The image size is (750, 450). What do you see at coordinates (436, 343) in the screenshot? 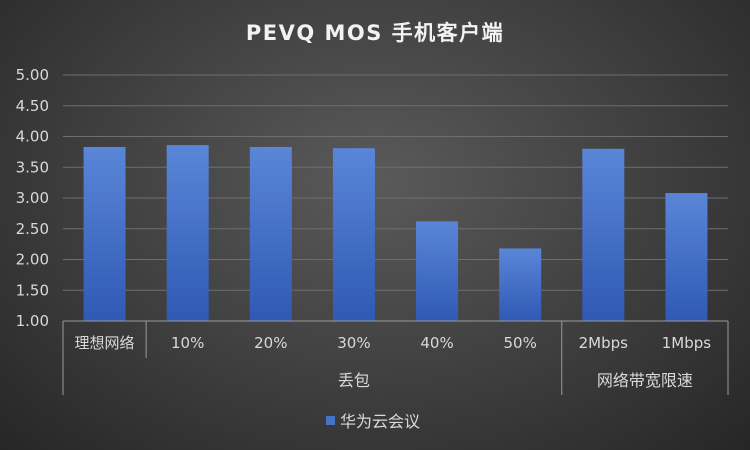
I see `x-category-label: 40%` at bounding box center [436, 343].